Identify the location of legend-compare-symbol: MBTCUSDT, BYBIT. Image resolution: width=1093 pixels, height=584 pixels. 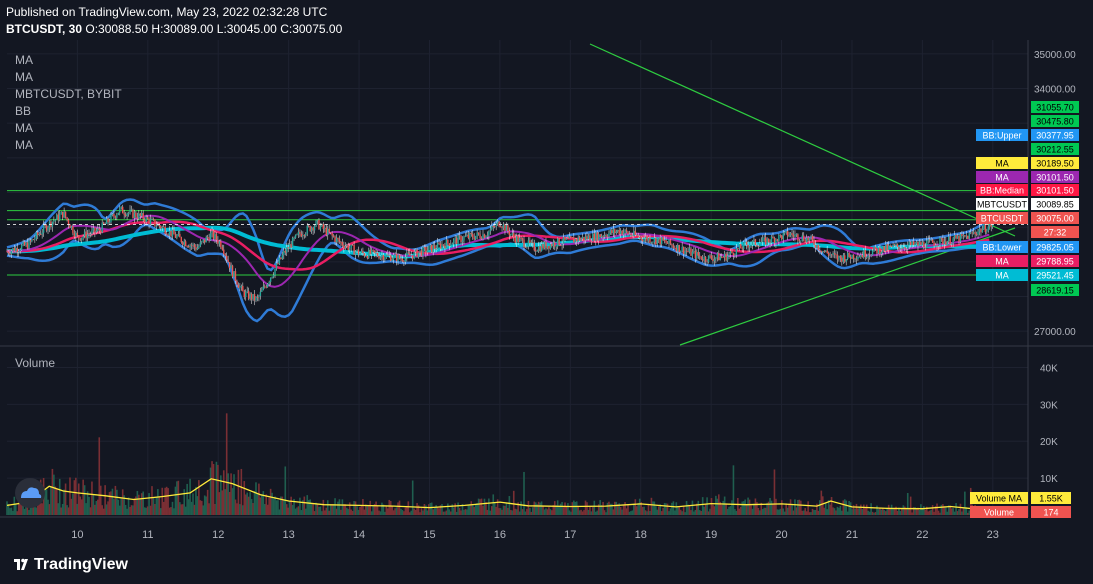
(68, 94).